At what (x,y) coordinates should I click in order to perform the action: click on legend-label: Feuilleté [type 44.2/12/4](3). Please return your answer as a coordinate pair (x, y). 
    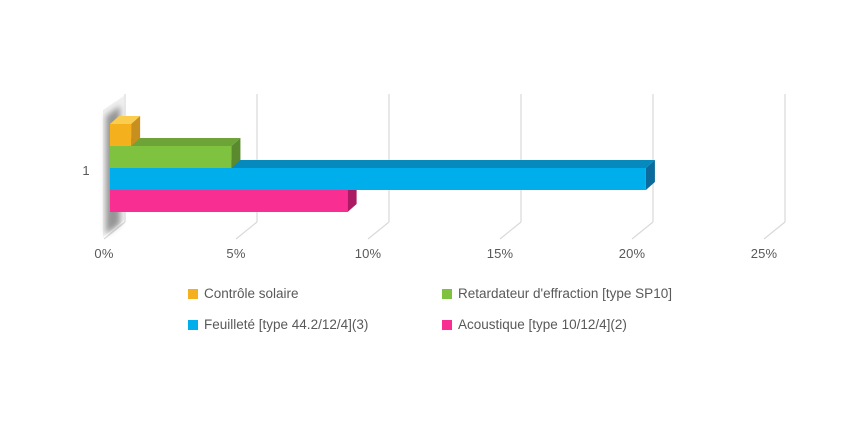
    Looking at the image, I should click on (286, 324).